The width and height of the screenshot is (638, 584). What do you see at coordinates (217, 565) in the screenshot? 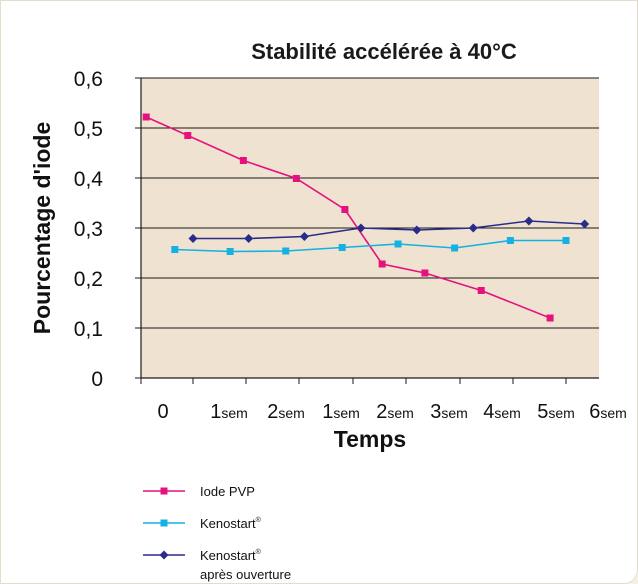
I see `legend-item: Kenostart® après ouverture` at bounding box center [217, 565].